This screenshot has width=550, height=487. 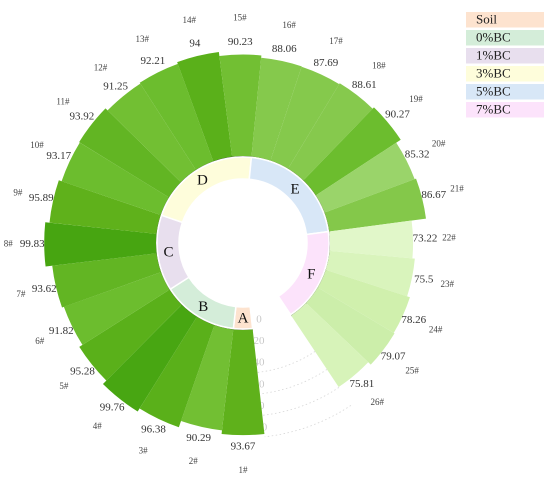 I want to click on category-label-6#: 6#, so click(x=40, y=341).